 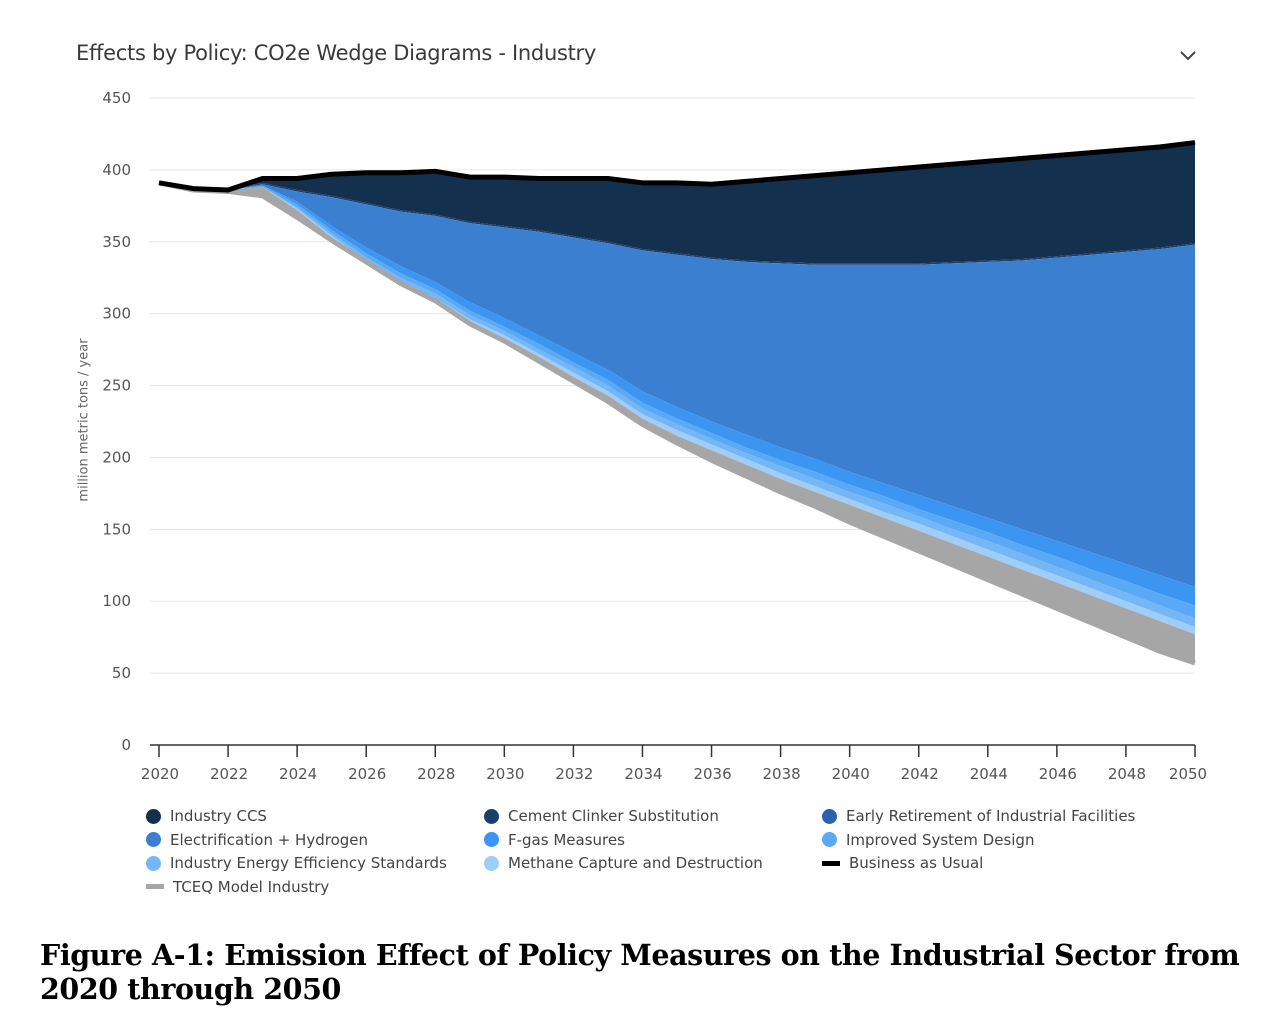 I want to click on x-tick-label: 2040, so click(x=851, y=774).